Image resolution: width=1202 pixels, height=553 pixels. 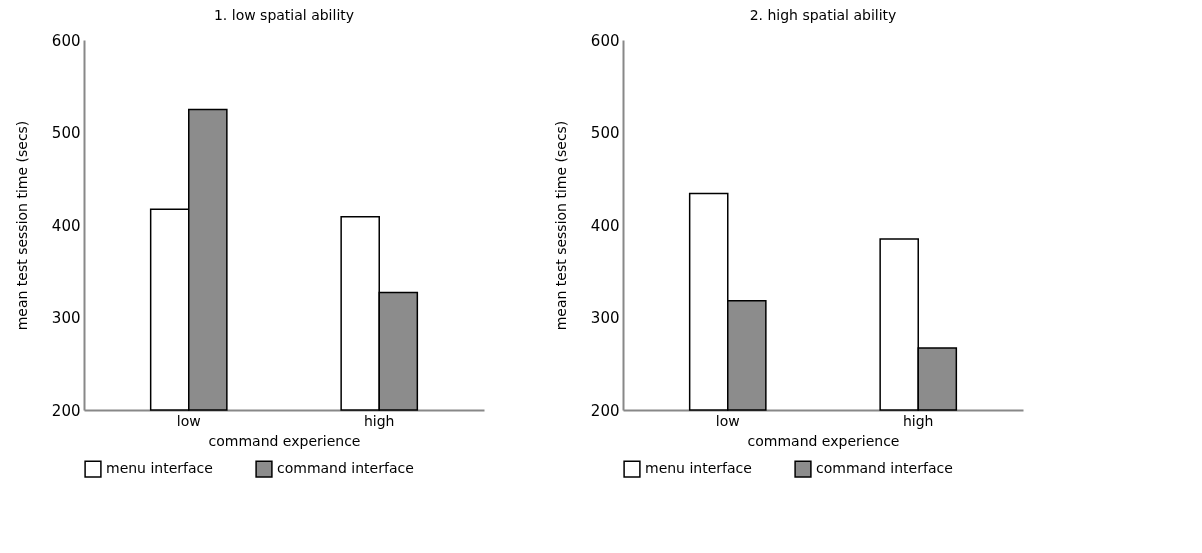 I want to click on chart-title: 1. low spatial ability, so click(x=284, y=15).